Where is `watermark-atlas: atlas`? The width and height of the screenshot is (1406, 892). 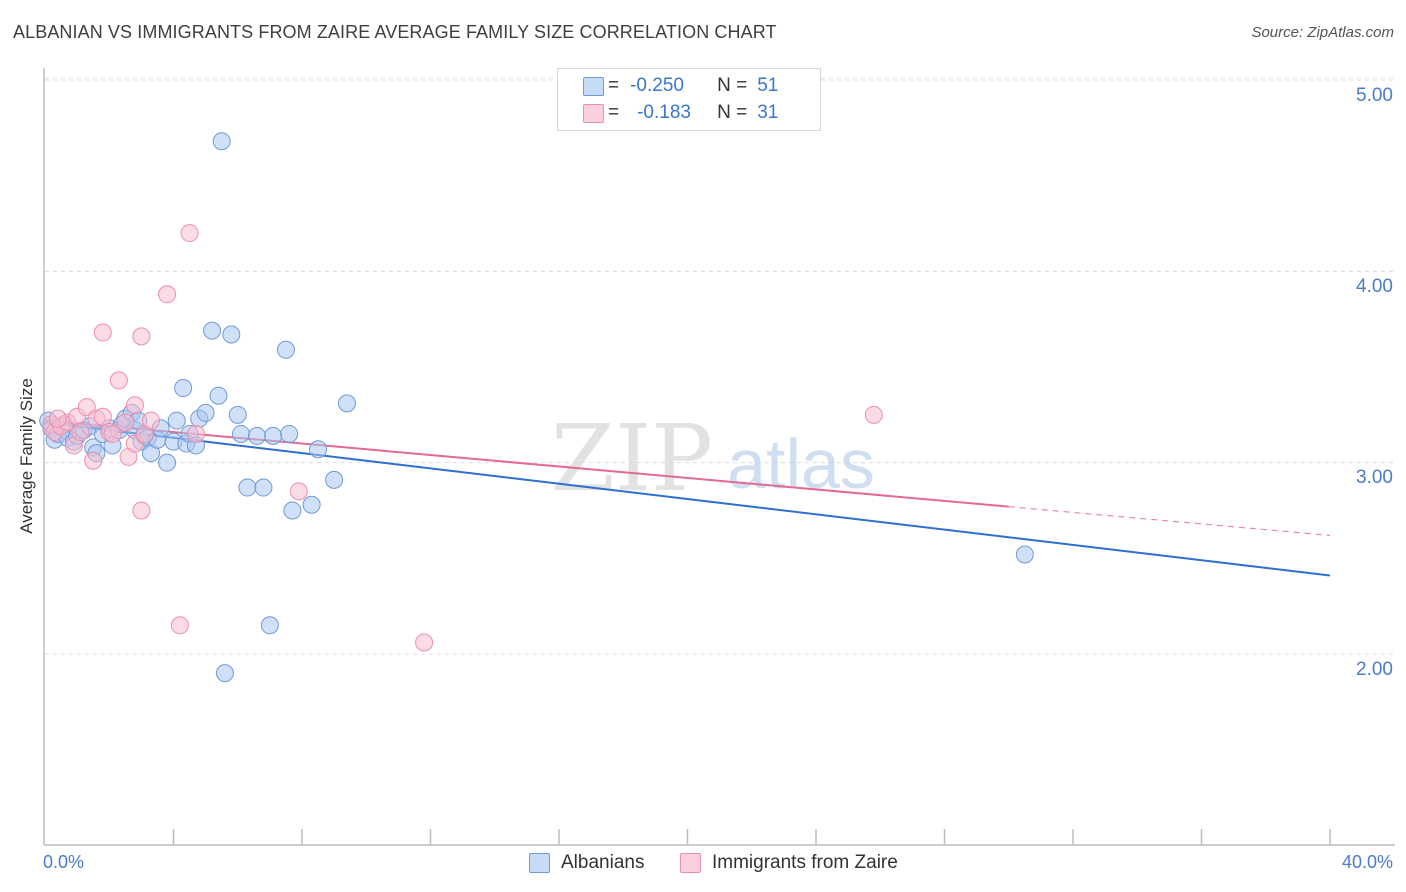
watermark-atlas: atlas is located at coordinates (801, 464).